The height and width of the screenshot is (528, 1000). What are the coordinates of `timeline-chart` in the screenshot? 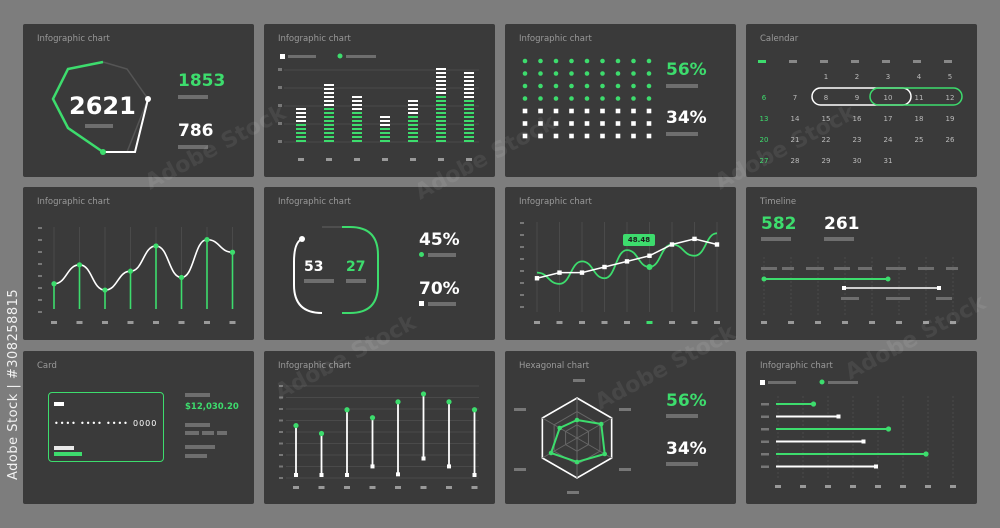 It's located at (859, 290).